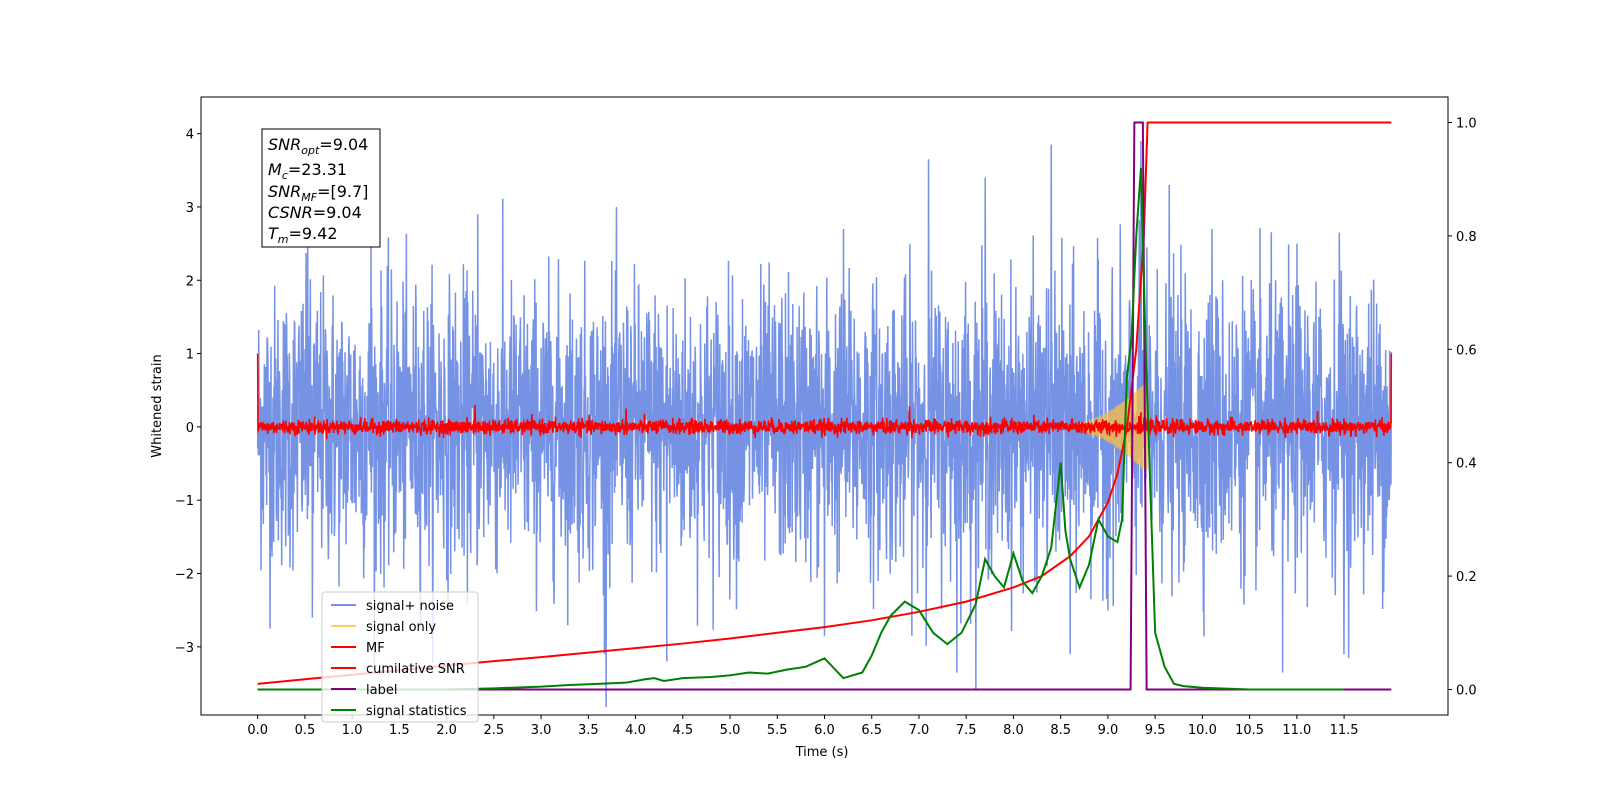 The width and height of the screenshot is (1600, 800). I want to click on legend-label: signal+ noise, so click(410, 606).